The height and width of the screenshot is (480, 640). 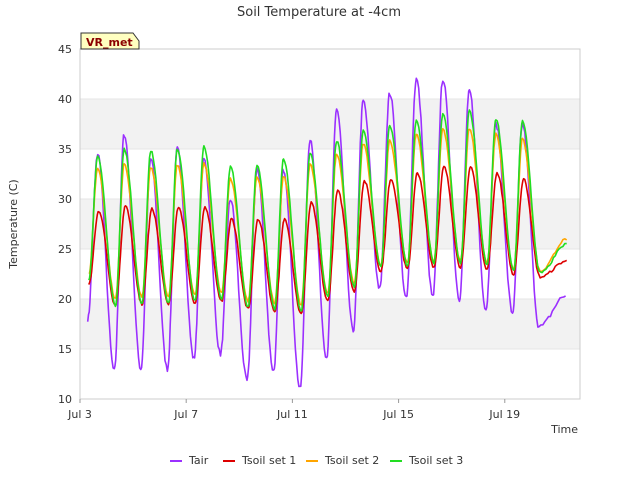 I want to click on x-tick-label: Jul 3, so click(x=79, y=414).